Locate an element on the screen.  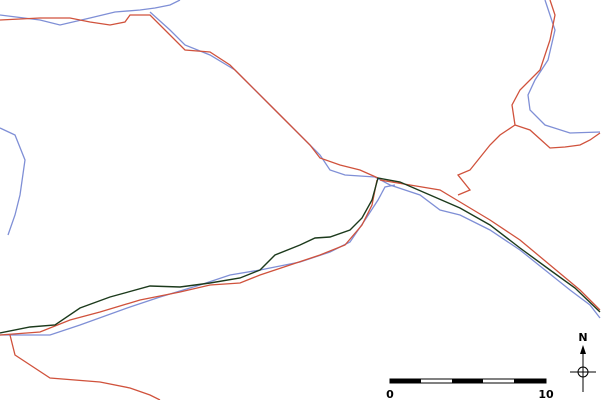
north-label: N is located at coordinates (582, 337).